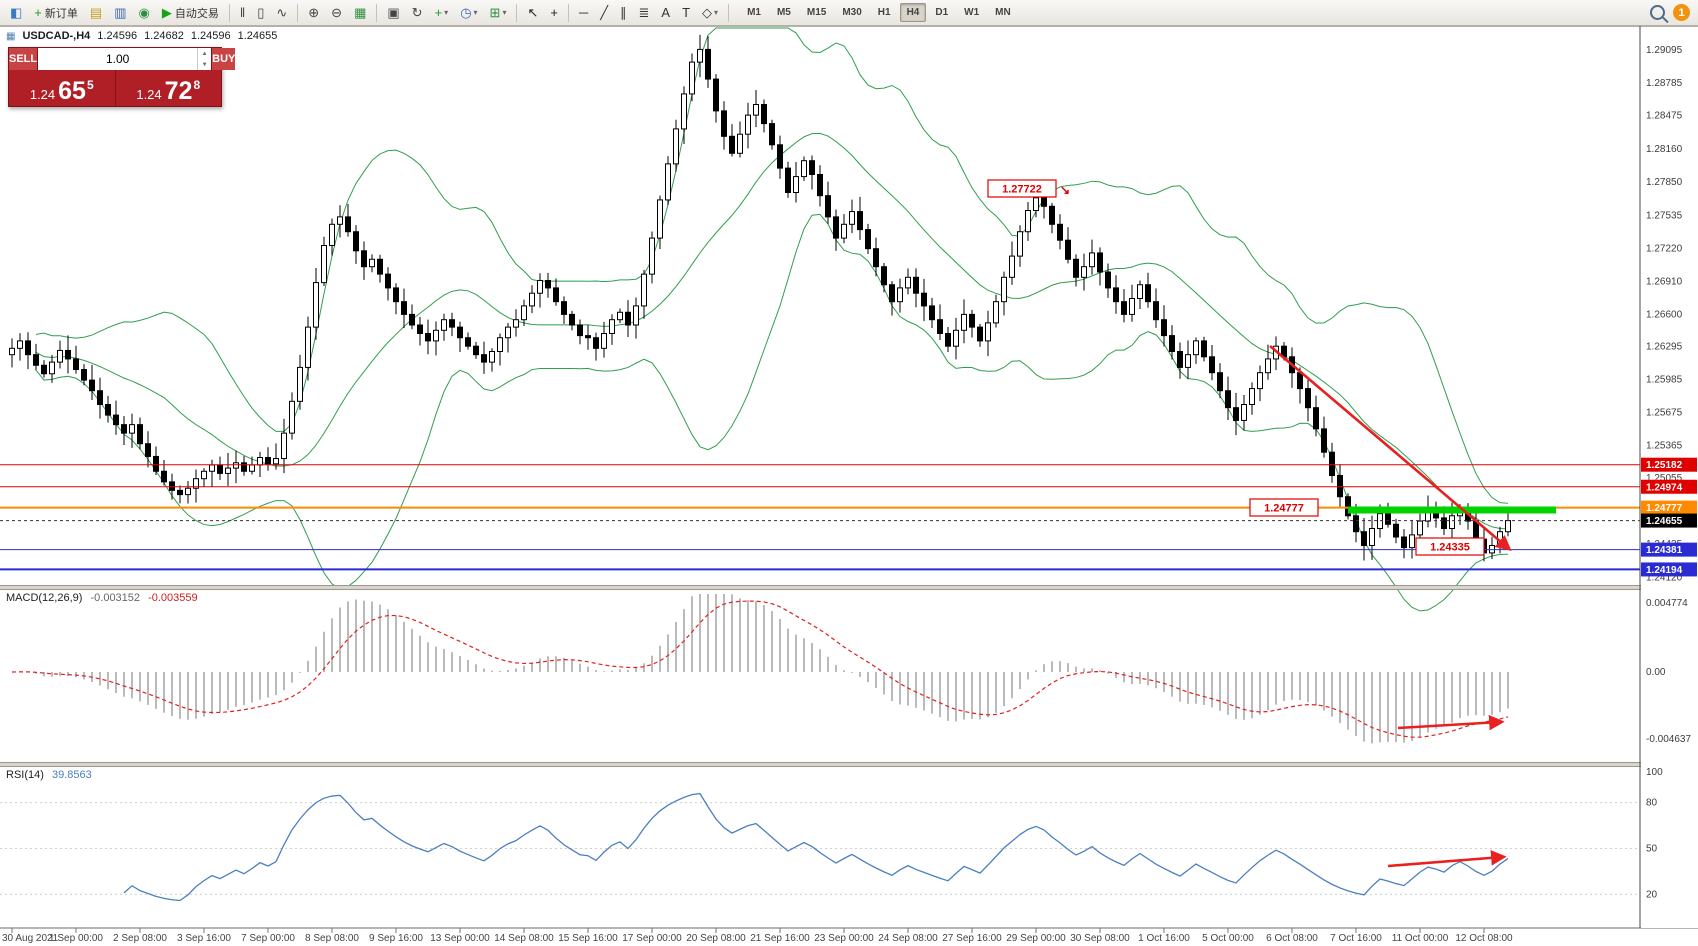 Image resolution: width=1698 pixels, height=946 pixels. I want to click on timeframe-h1: H1, so click(884, 12).